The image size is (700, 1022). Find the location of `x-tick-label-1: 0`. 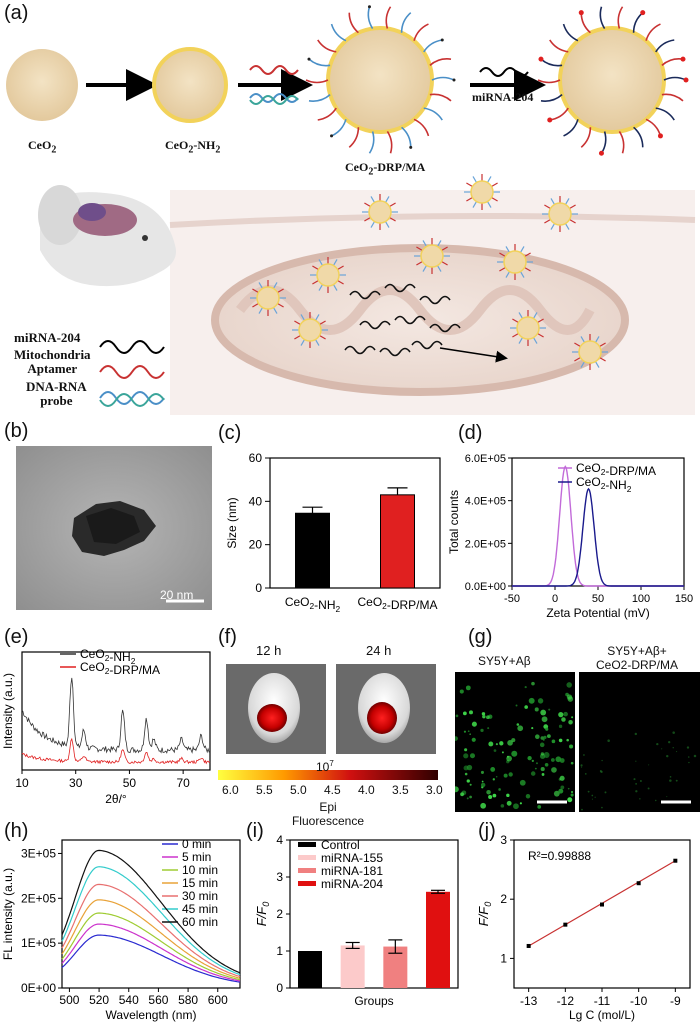

x-tick-label-1: 0 is located at coordinates (555, 599).